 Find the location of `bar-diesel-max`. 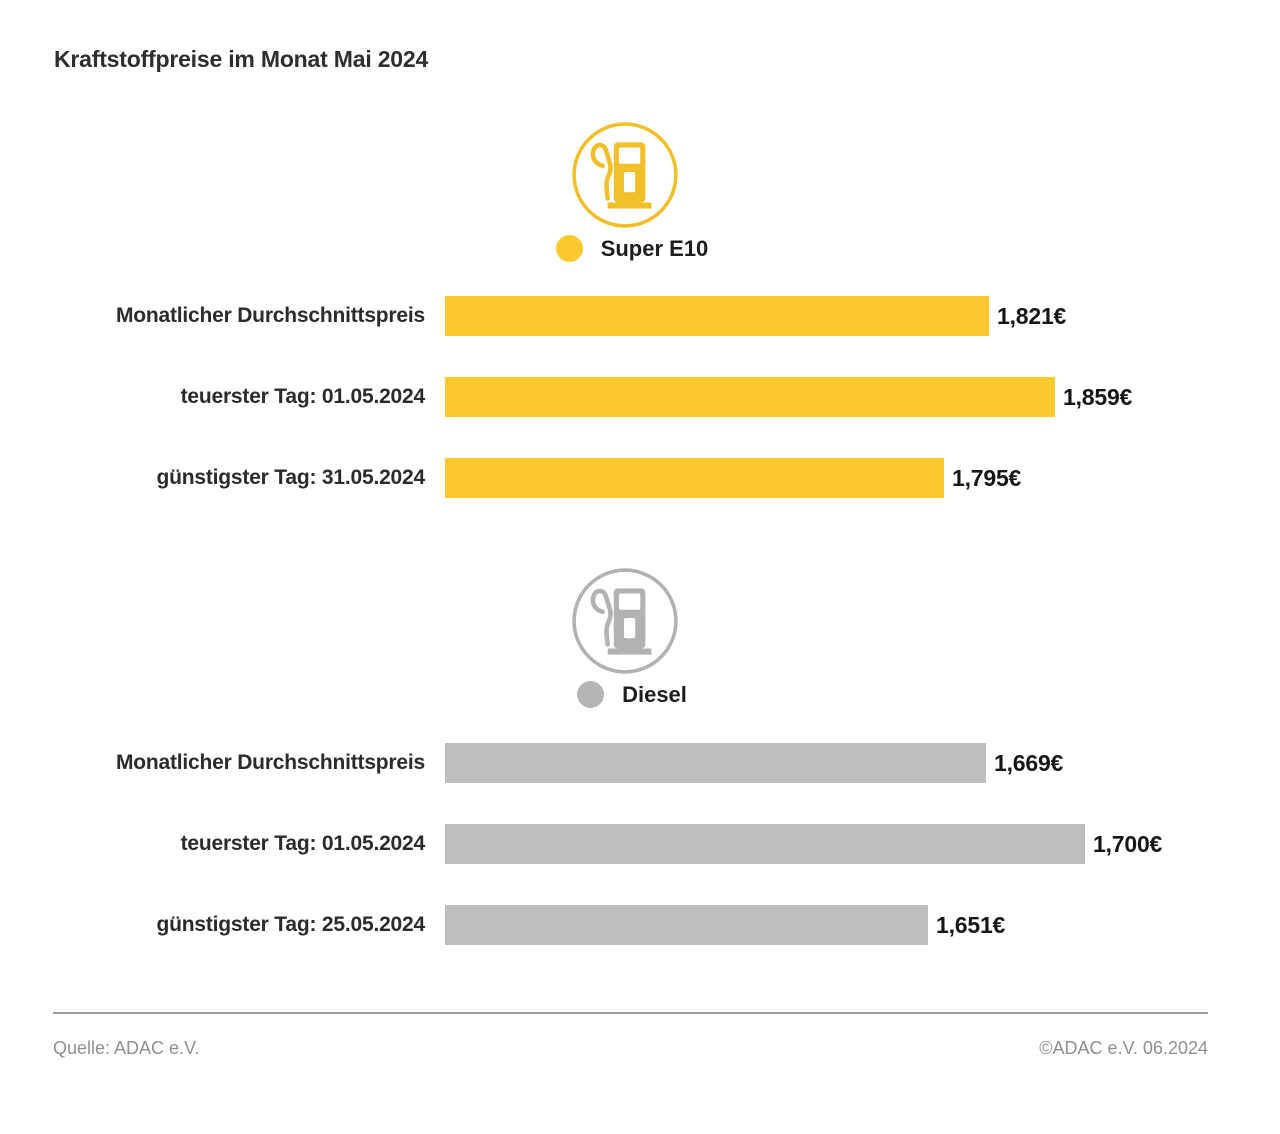

bar-diesel-max is located at coordinates (765, 844).